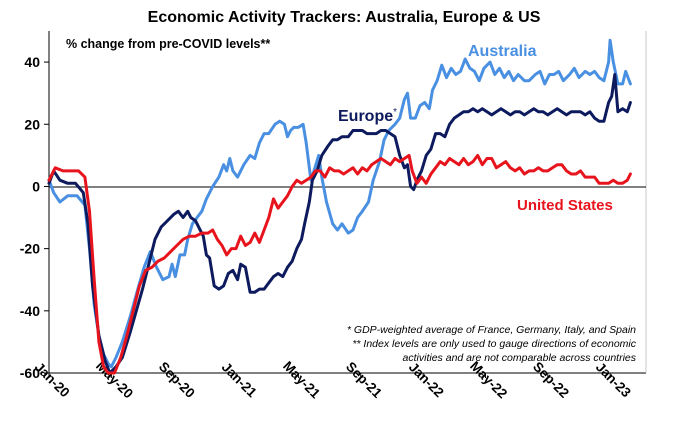 This screenshot has height=436, width=694. Describe the element at coordinates (32, 124) in the screenshot. I see `y-tick-label: 20` at that location.